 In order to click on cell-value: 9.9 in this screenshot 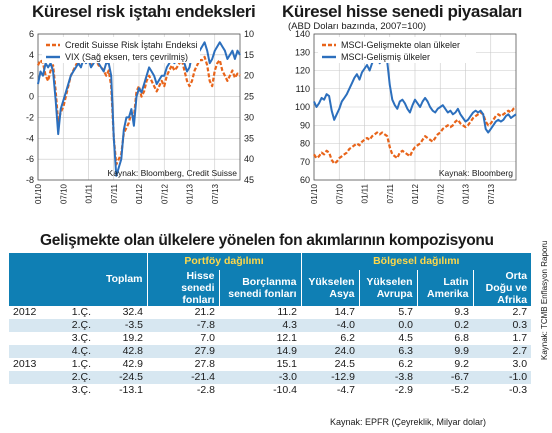, I will do `click(445, 351)`.